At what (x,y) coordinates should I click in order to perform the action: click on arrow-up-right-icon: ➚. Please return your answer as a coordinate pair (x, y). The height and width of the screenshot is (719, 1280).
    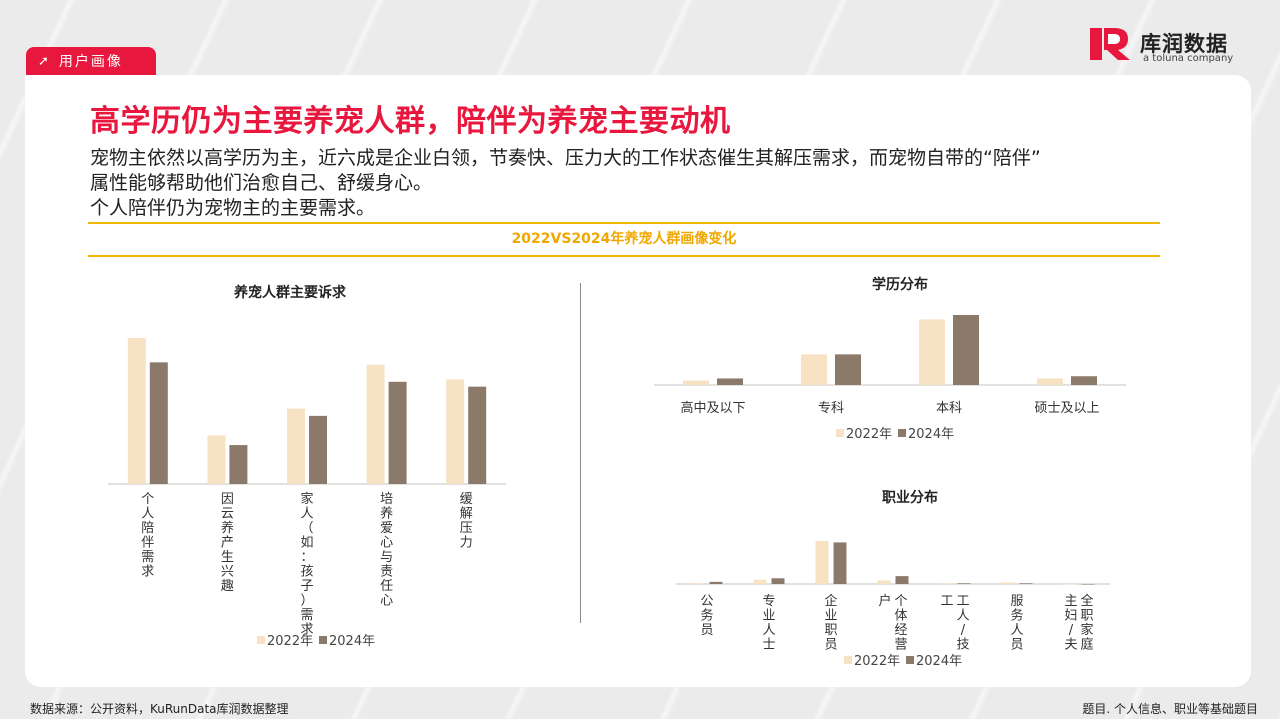
    Looking at the image, I should click on (44, 61).